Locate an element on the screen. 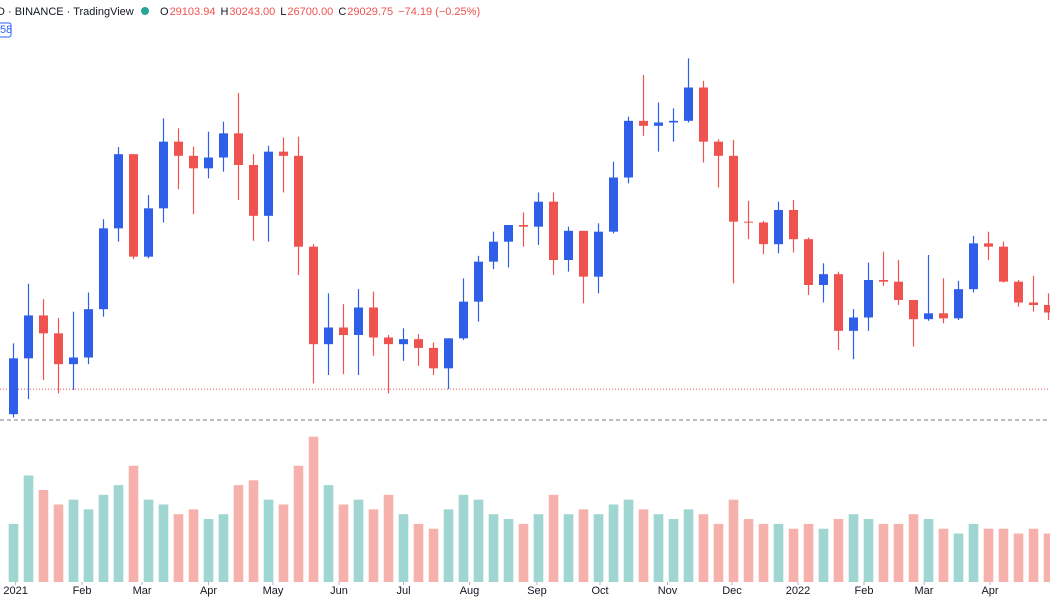 This screenshot has width=1050, height=605. ohlc-label: H is located at coordinates (224, 12).